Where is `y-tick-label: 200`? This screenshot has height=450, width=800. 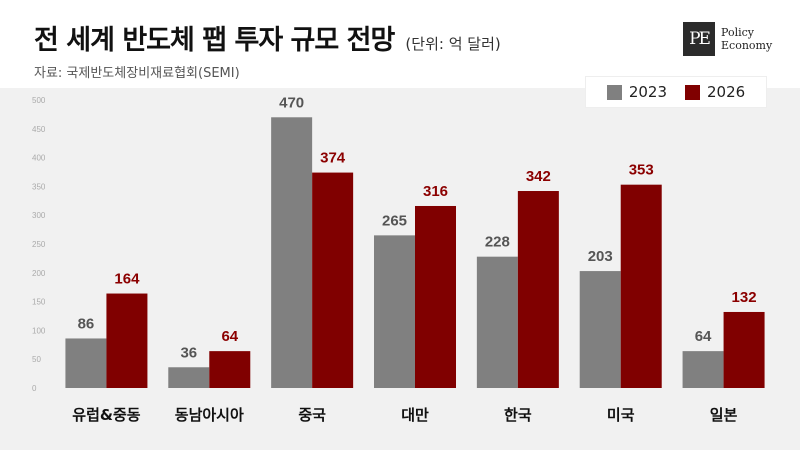
y-tick-label: 200 is located at coordinates (39, 273).